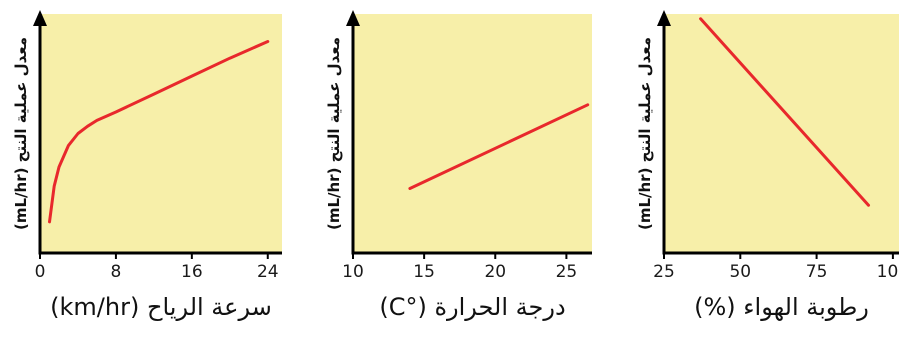  What do you see at coordinates (21, 133) in the screenshot?
I see `y-axis-title-1: معدل عملية النتح (mL/hr)` at bounding box center [21, 133].